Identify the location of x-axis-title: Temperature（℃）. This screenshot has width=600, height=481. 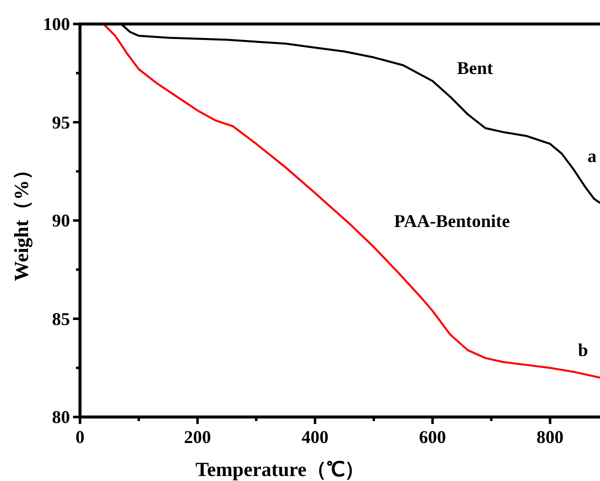
(280, 470).